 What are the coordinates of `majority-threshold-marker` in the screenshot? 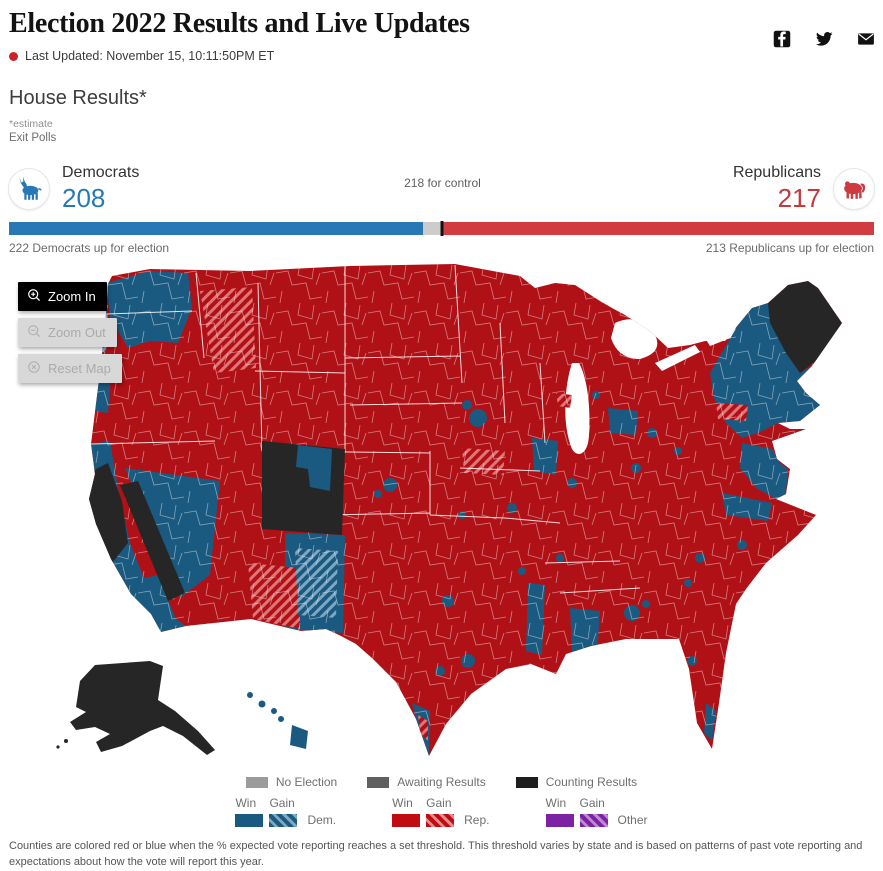 It's located at (442, 228).